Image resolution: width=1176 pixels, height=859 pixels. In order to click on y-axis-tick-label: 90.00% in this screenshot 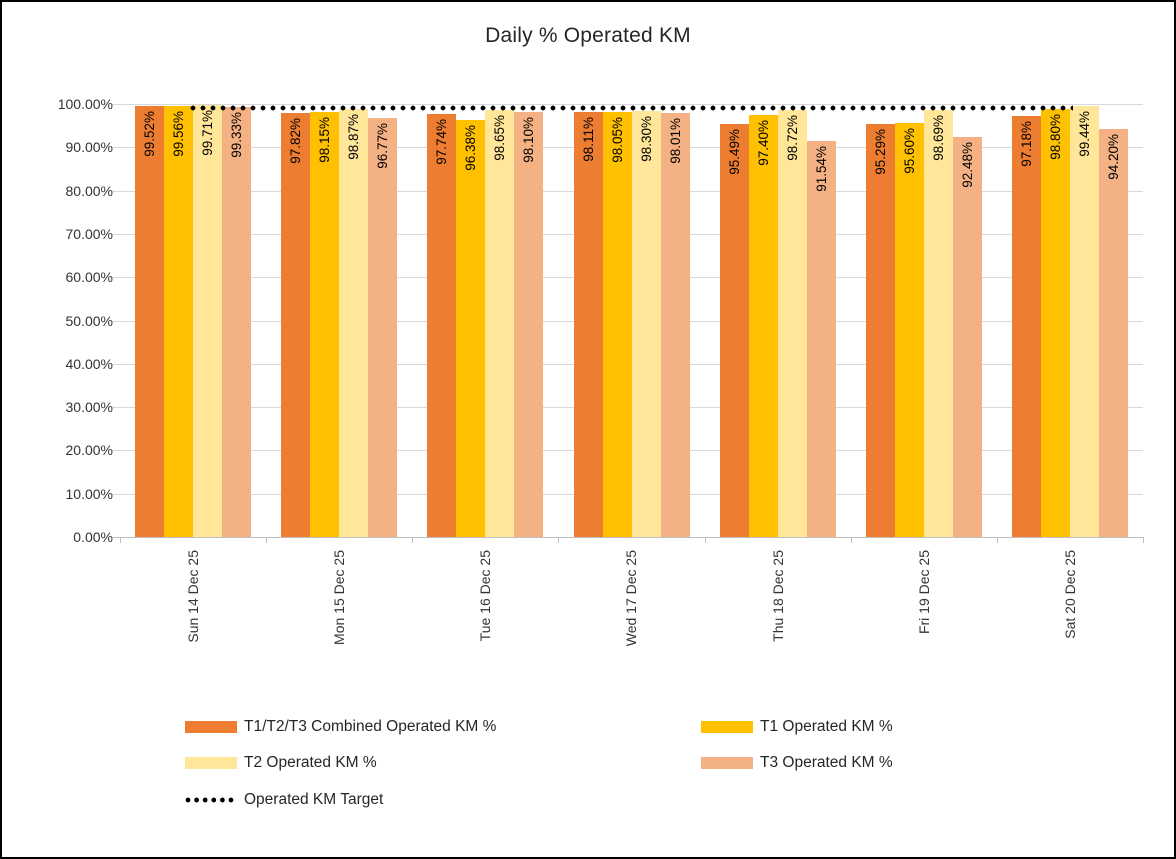, I will do `click(89, 147)`.